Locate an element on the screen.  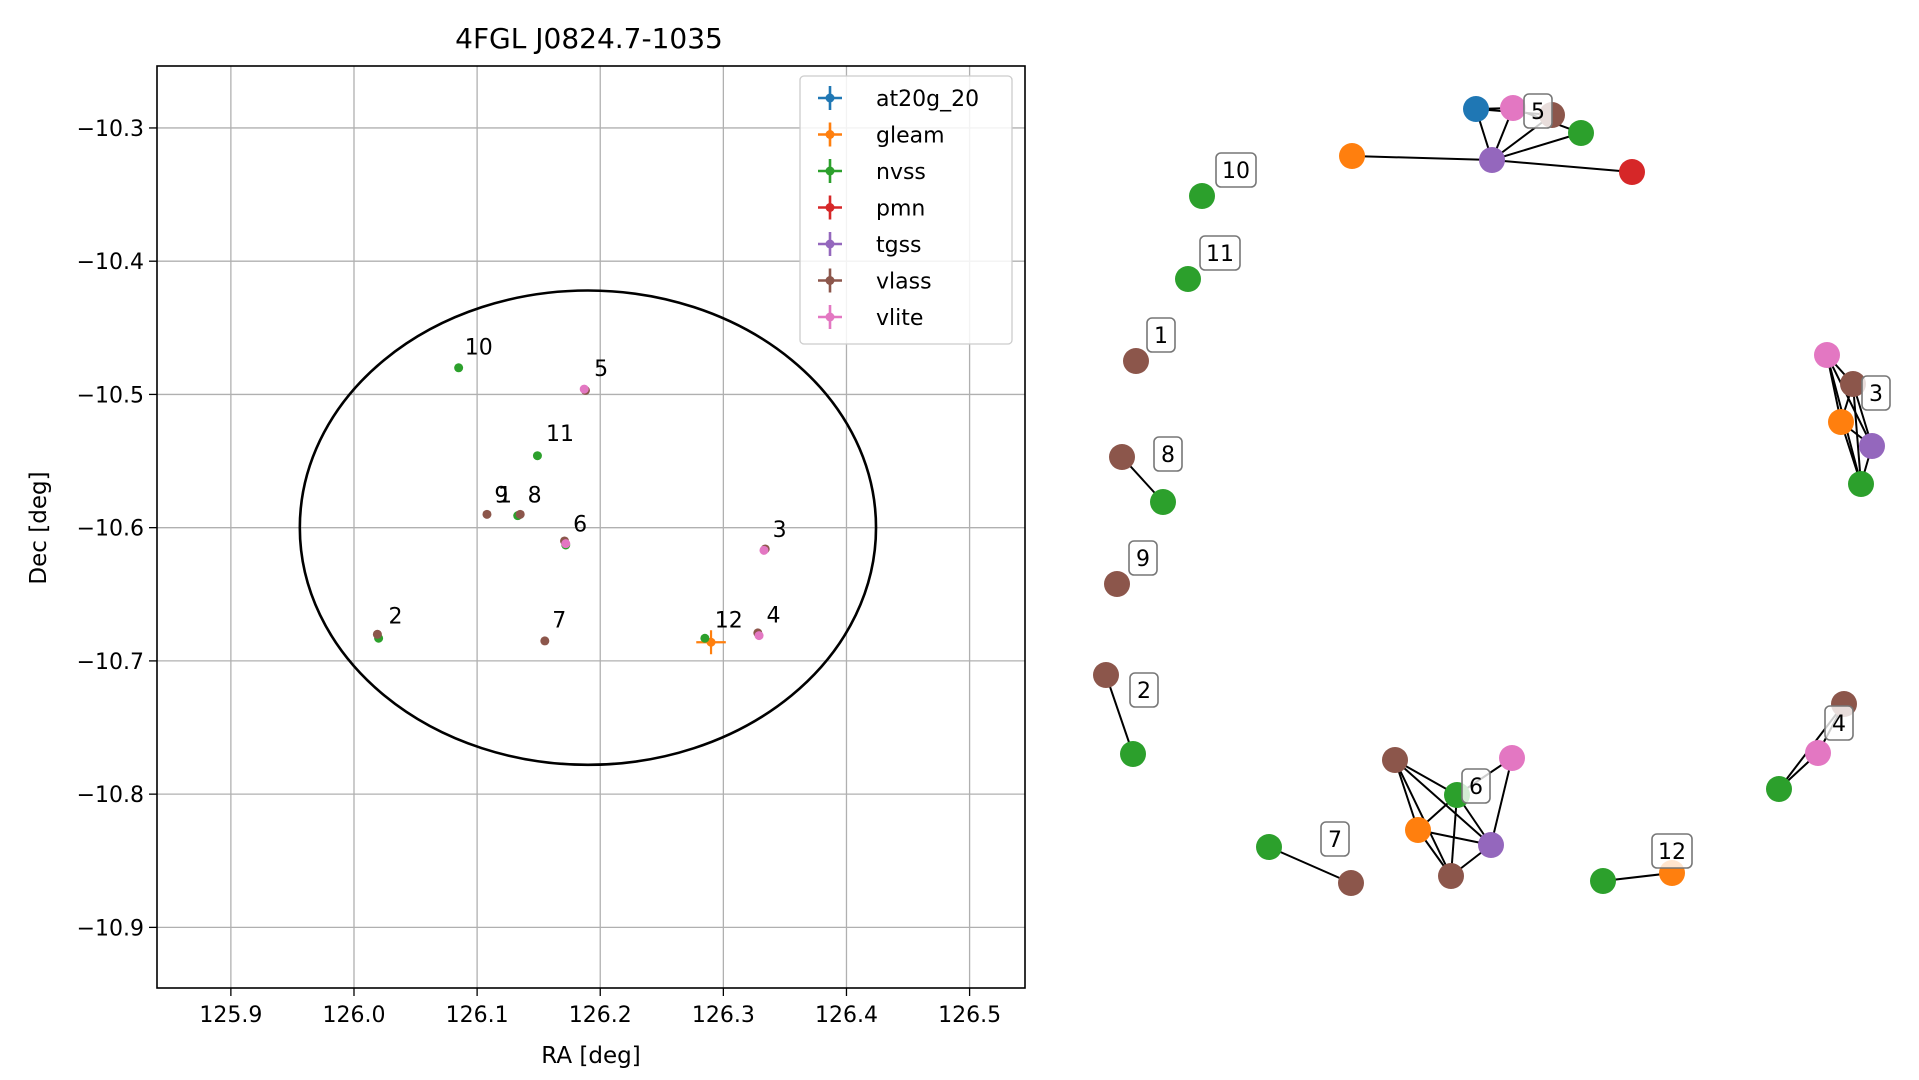
legend-label: vlite is located at coordinates (899, 318).